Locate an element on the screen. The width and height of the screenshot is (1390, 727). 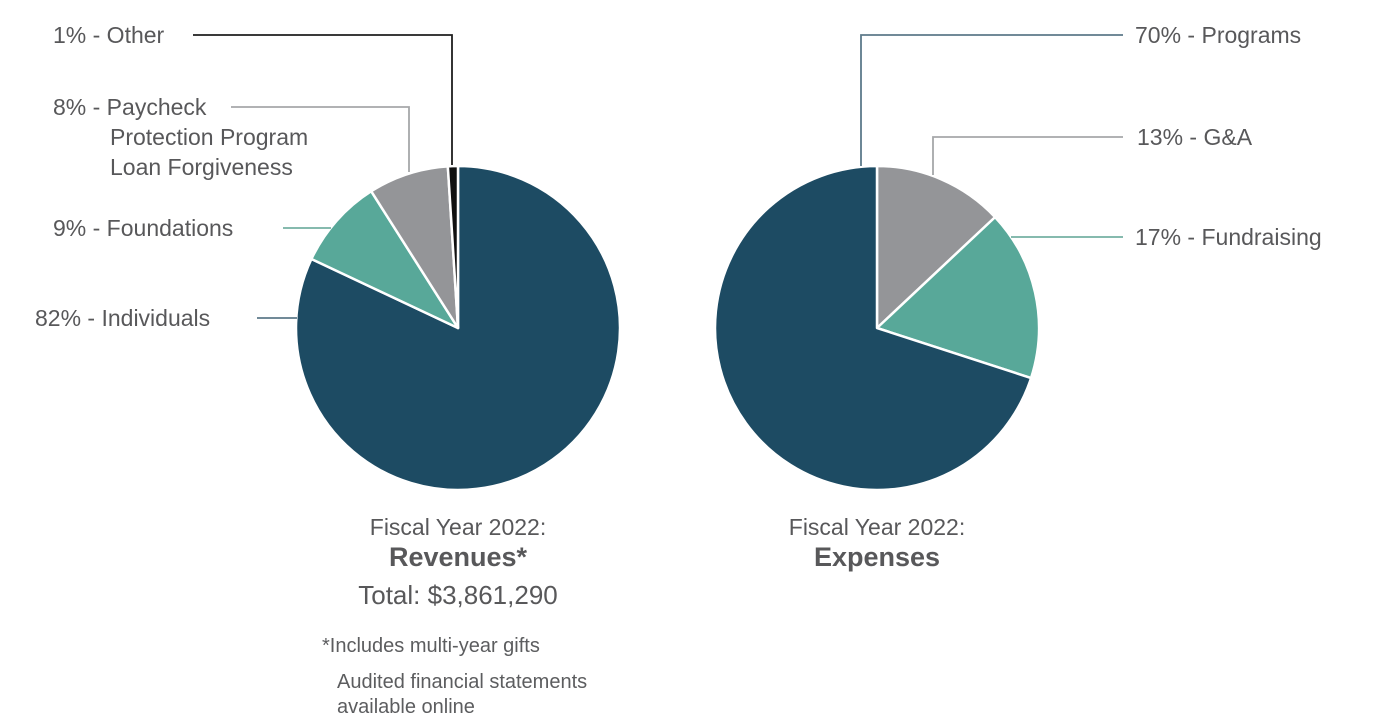
callout-label-ga: 13% - G&A is located at coordinates (1195, 137).